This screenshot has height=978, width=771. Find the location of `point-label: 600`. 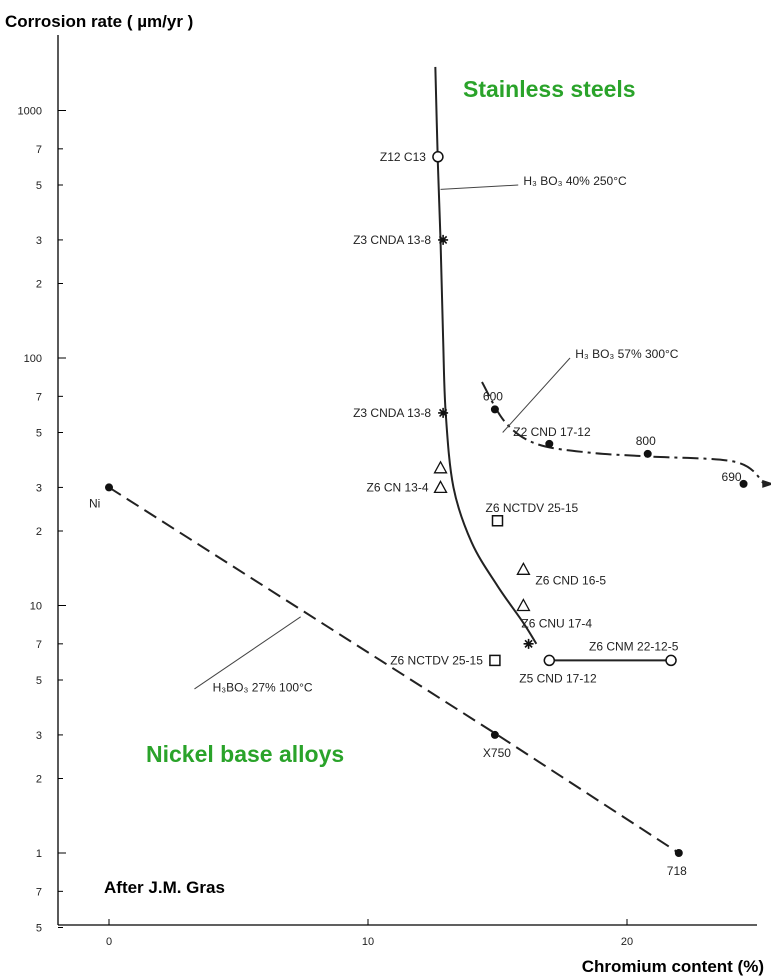

point-label: 600 is located at coordinates (493, 396).